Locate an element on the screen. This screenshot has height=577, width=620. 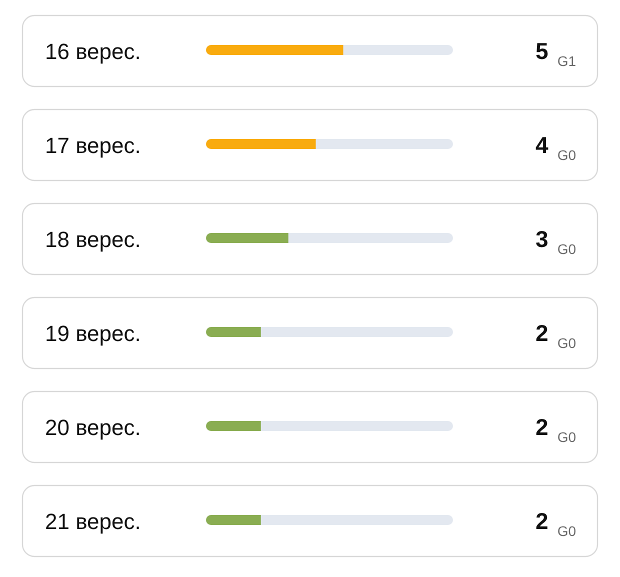
y-tick-label: 17 верес. is located at coordinates (93, 145).